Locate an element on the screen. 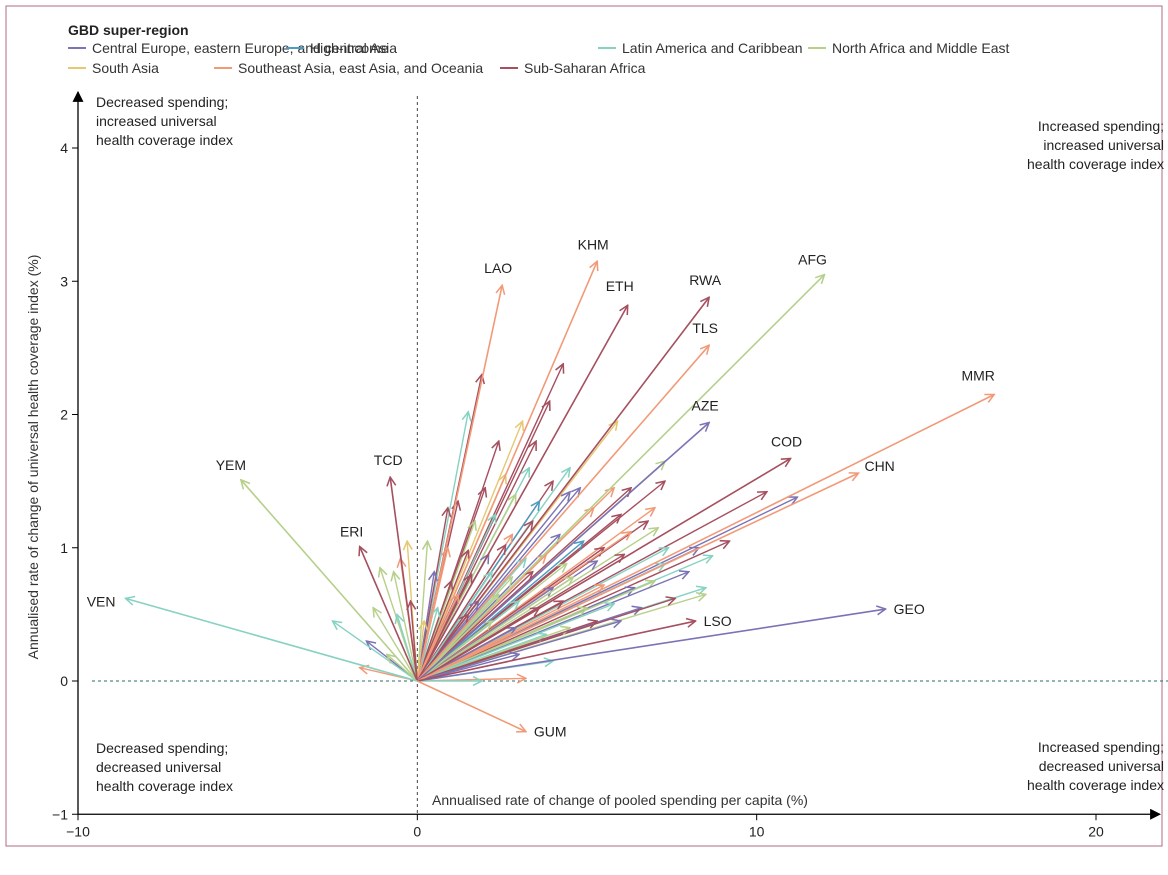 The image size is (1168, 875). vector-arrow-rwa is located at coordinates (562, 489).